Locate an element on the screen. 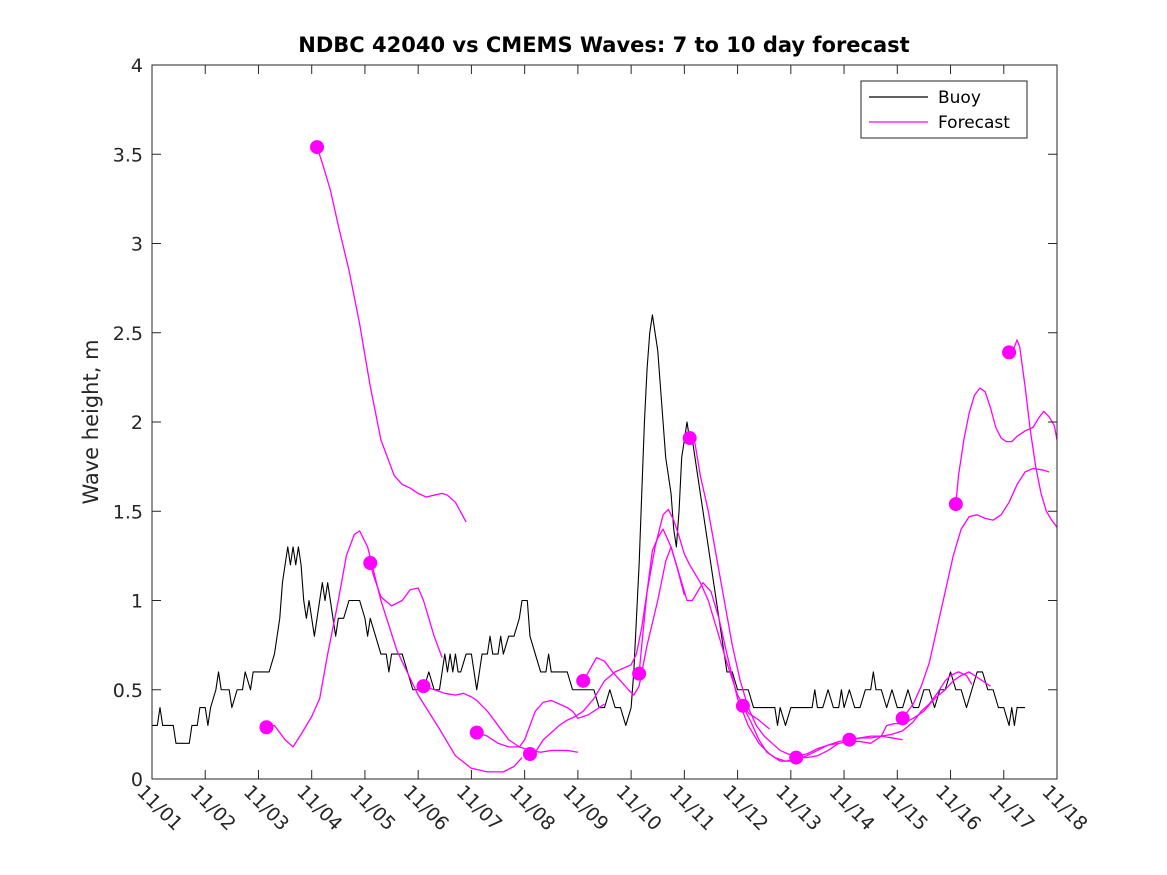 Image resolution: width=1167 pixels, height=875 pixels. y-tick-label-5: 2.5 is located at coordinates (128, 334).